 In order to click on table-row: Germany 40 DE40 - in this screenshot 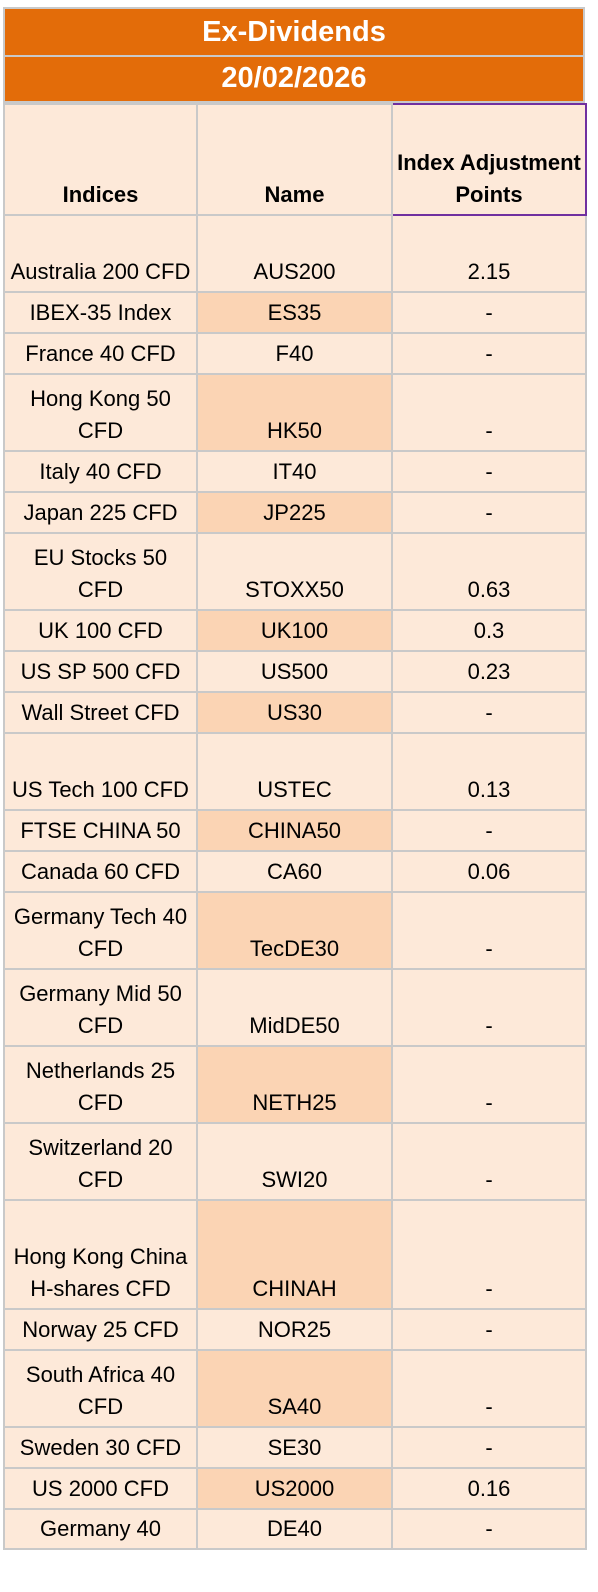, I will do `click(295, 1529)`.